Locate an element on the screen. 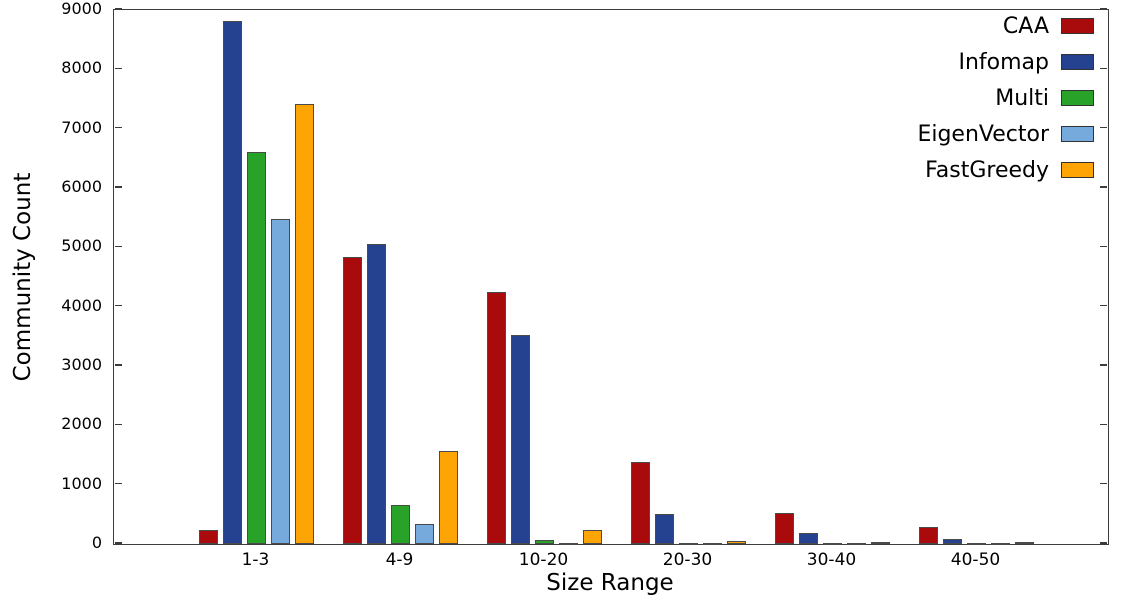 This screenshot has width=1128, height=604. legend-item-Multi: Multi is located at coordinates (1005, 98).